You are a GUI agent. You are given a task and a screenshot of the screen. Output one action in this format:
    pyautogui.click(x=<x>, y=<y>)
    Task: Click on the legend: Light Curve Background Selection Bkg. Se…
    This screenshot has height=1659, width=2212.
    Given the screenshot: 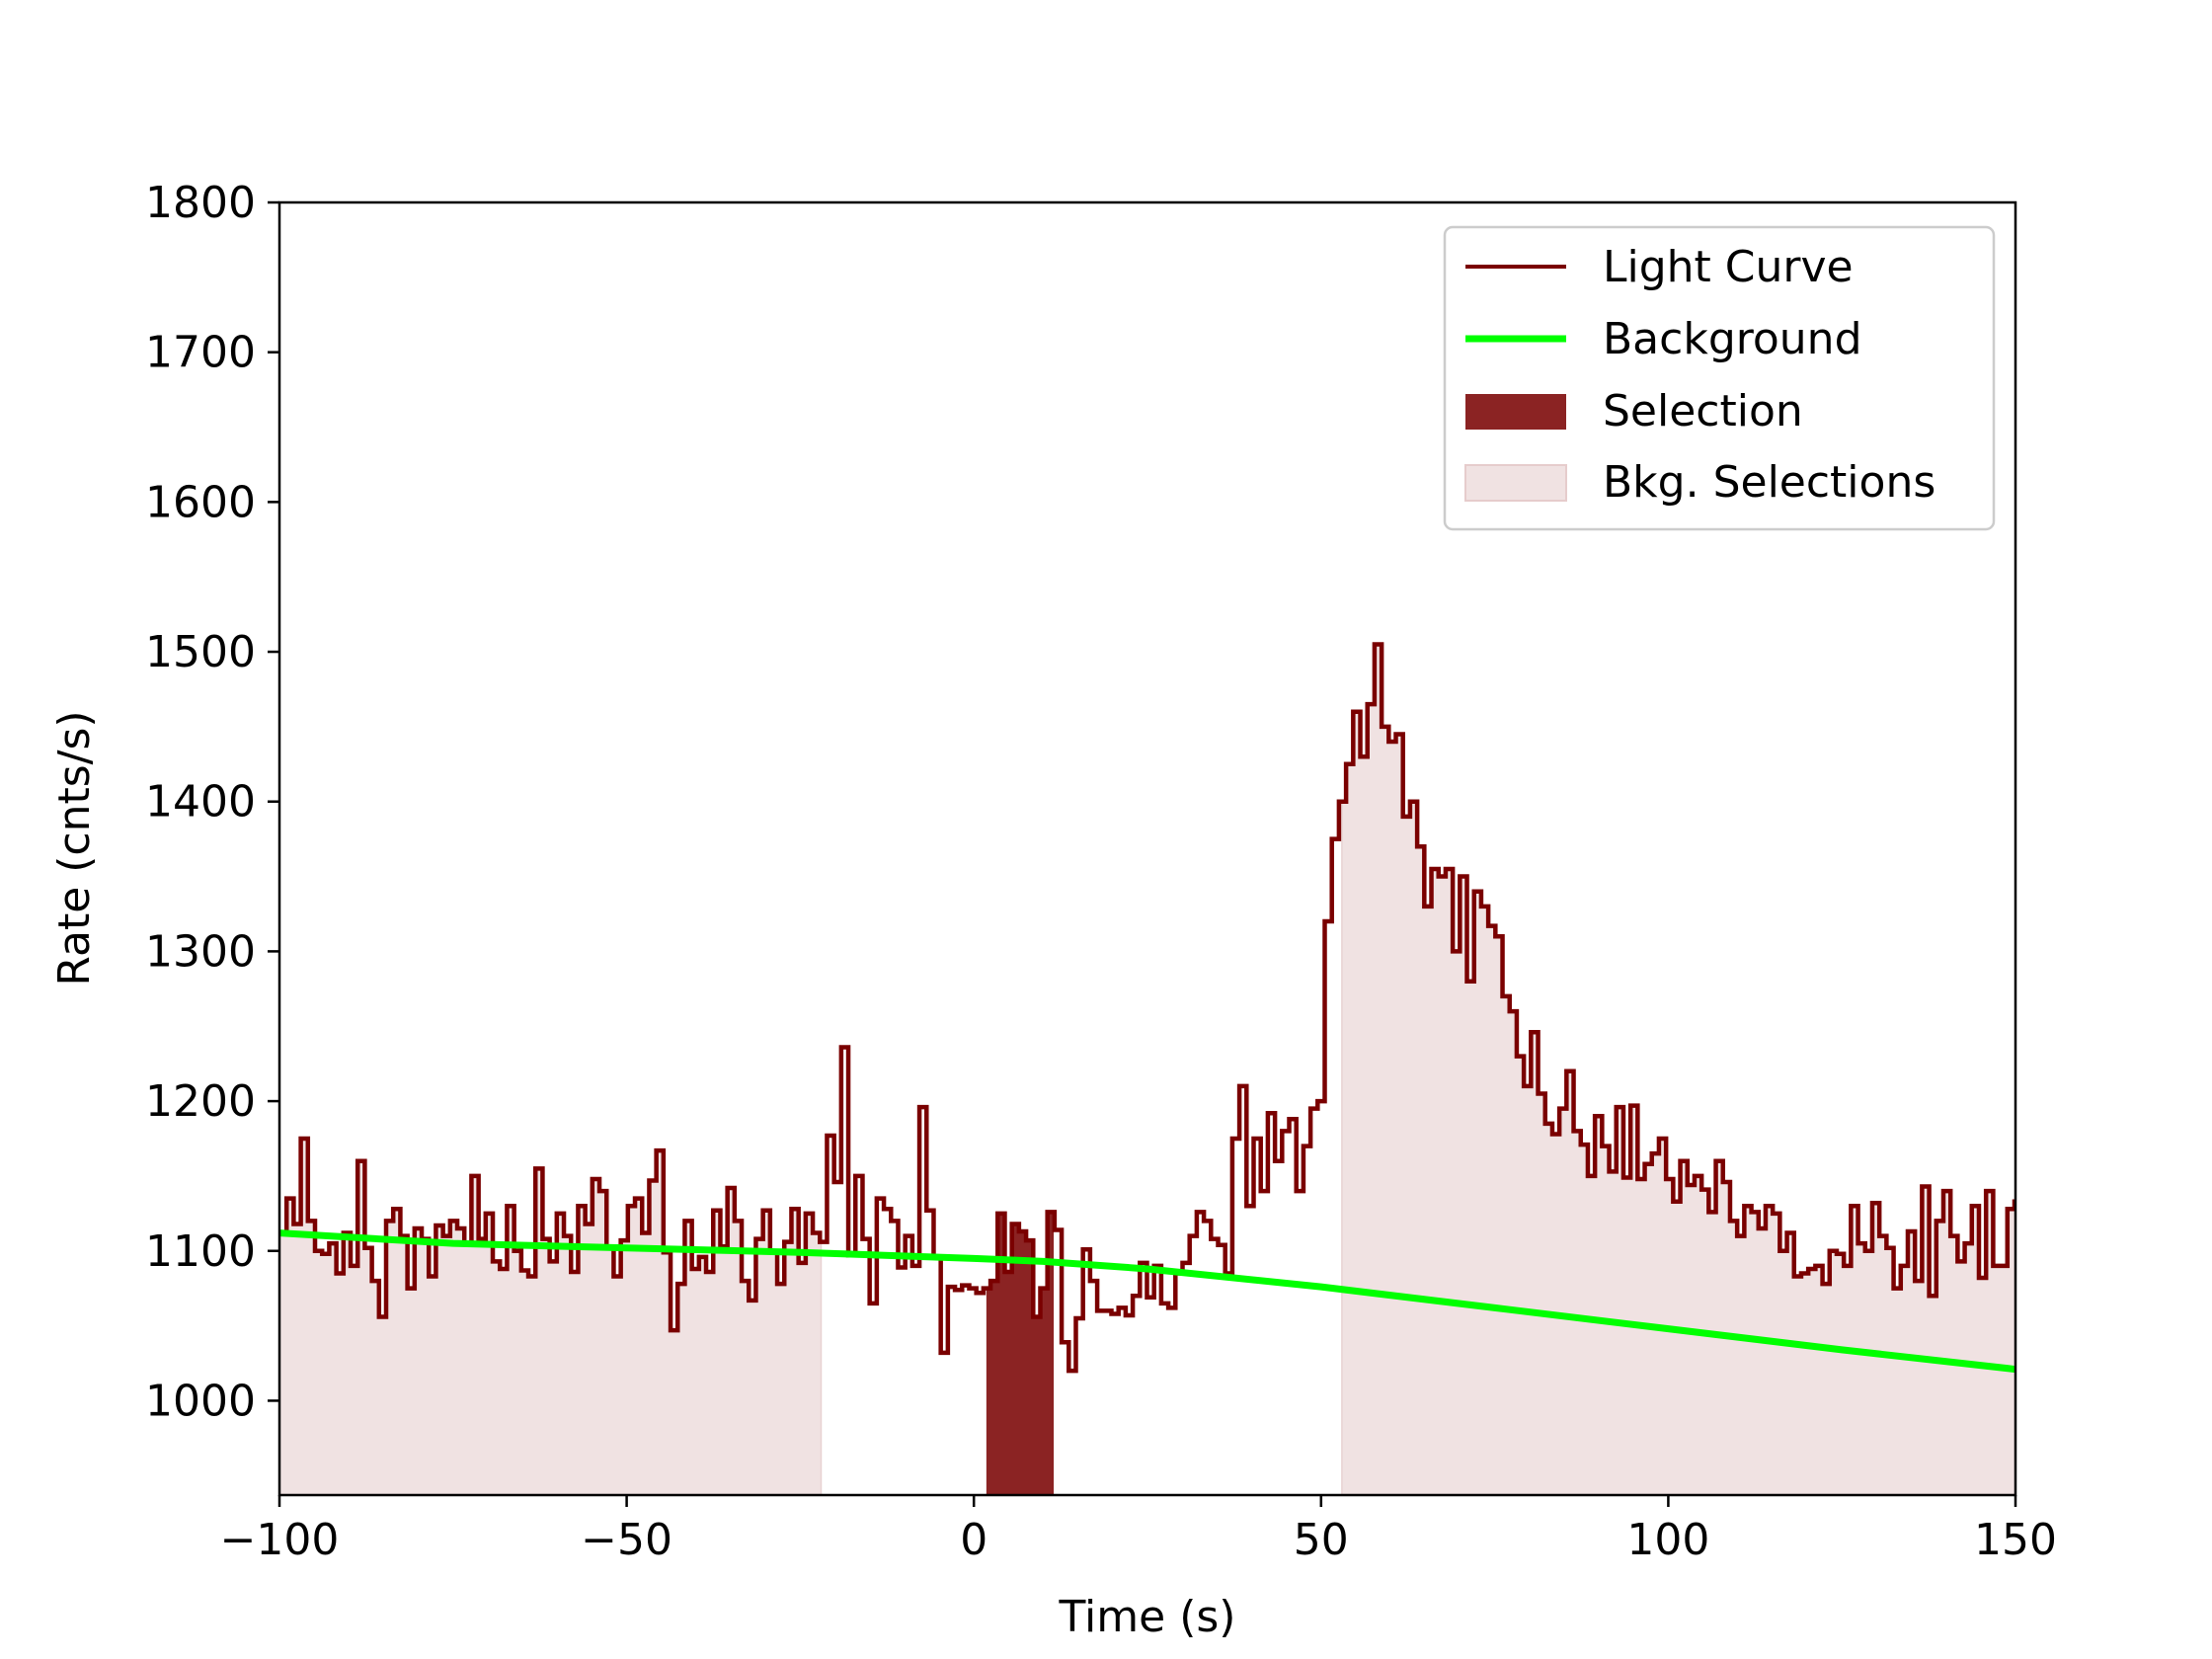 What is the action you would take?
    pyautogui.click(x=1720, y=378)
    